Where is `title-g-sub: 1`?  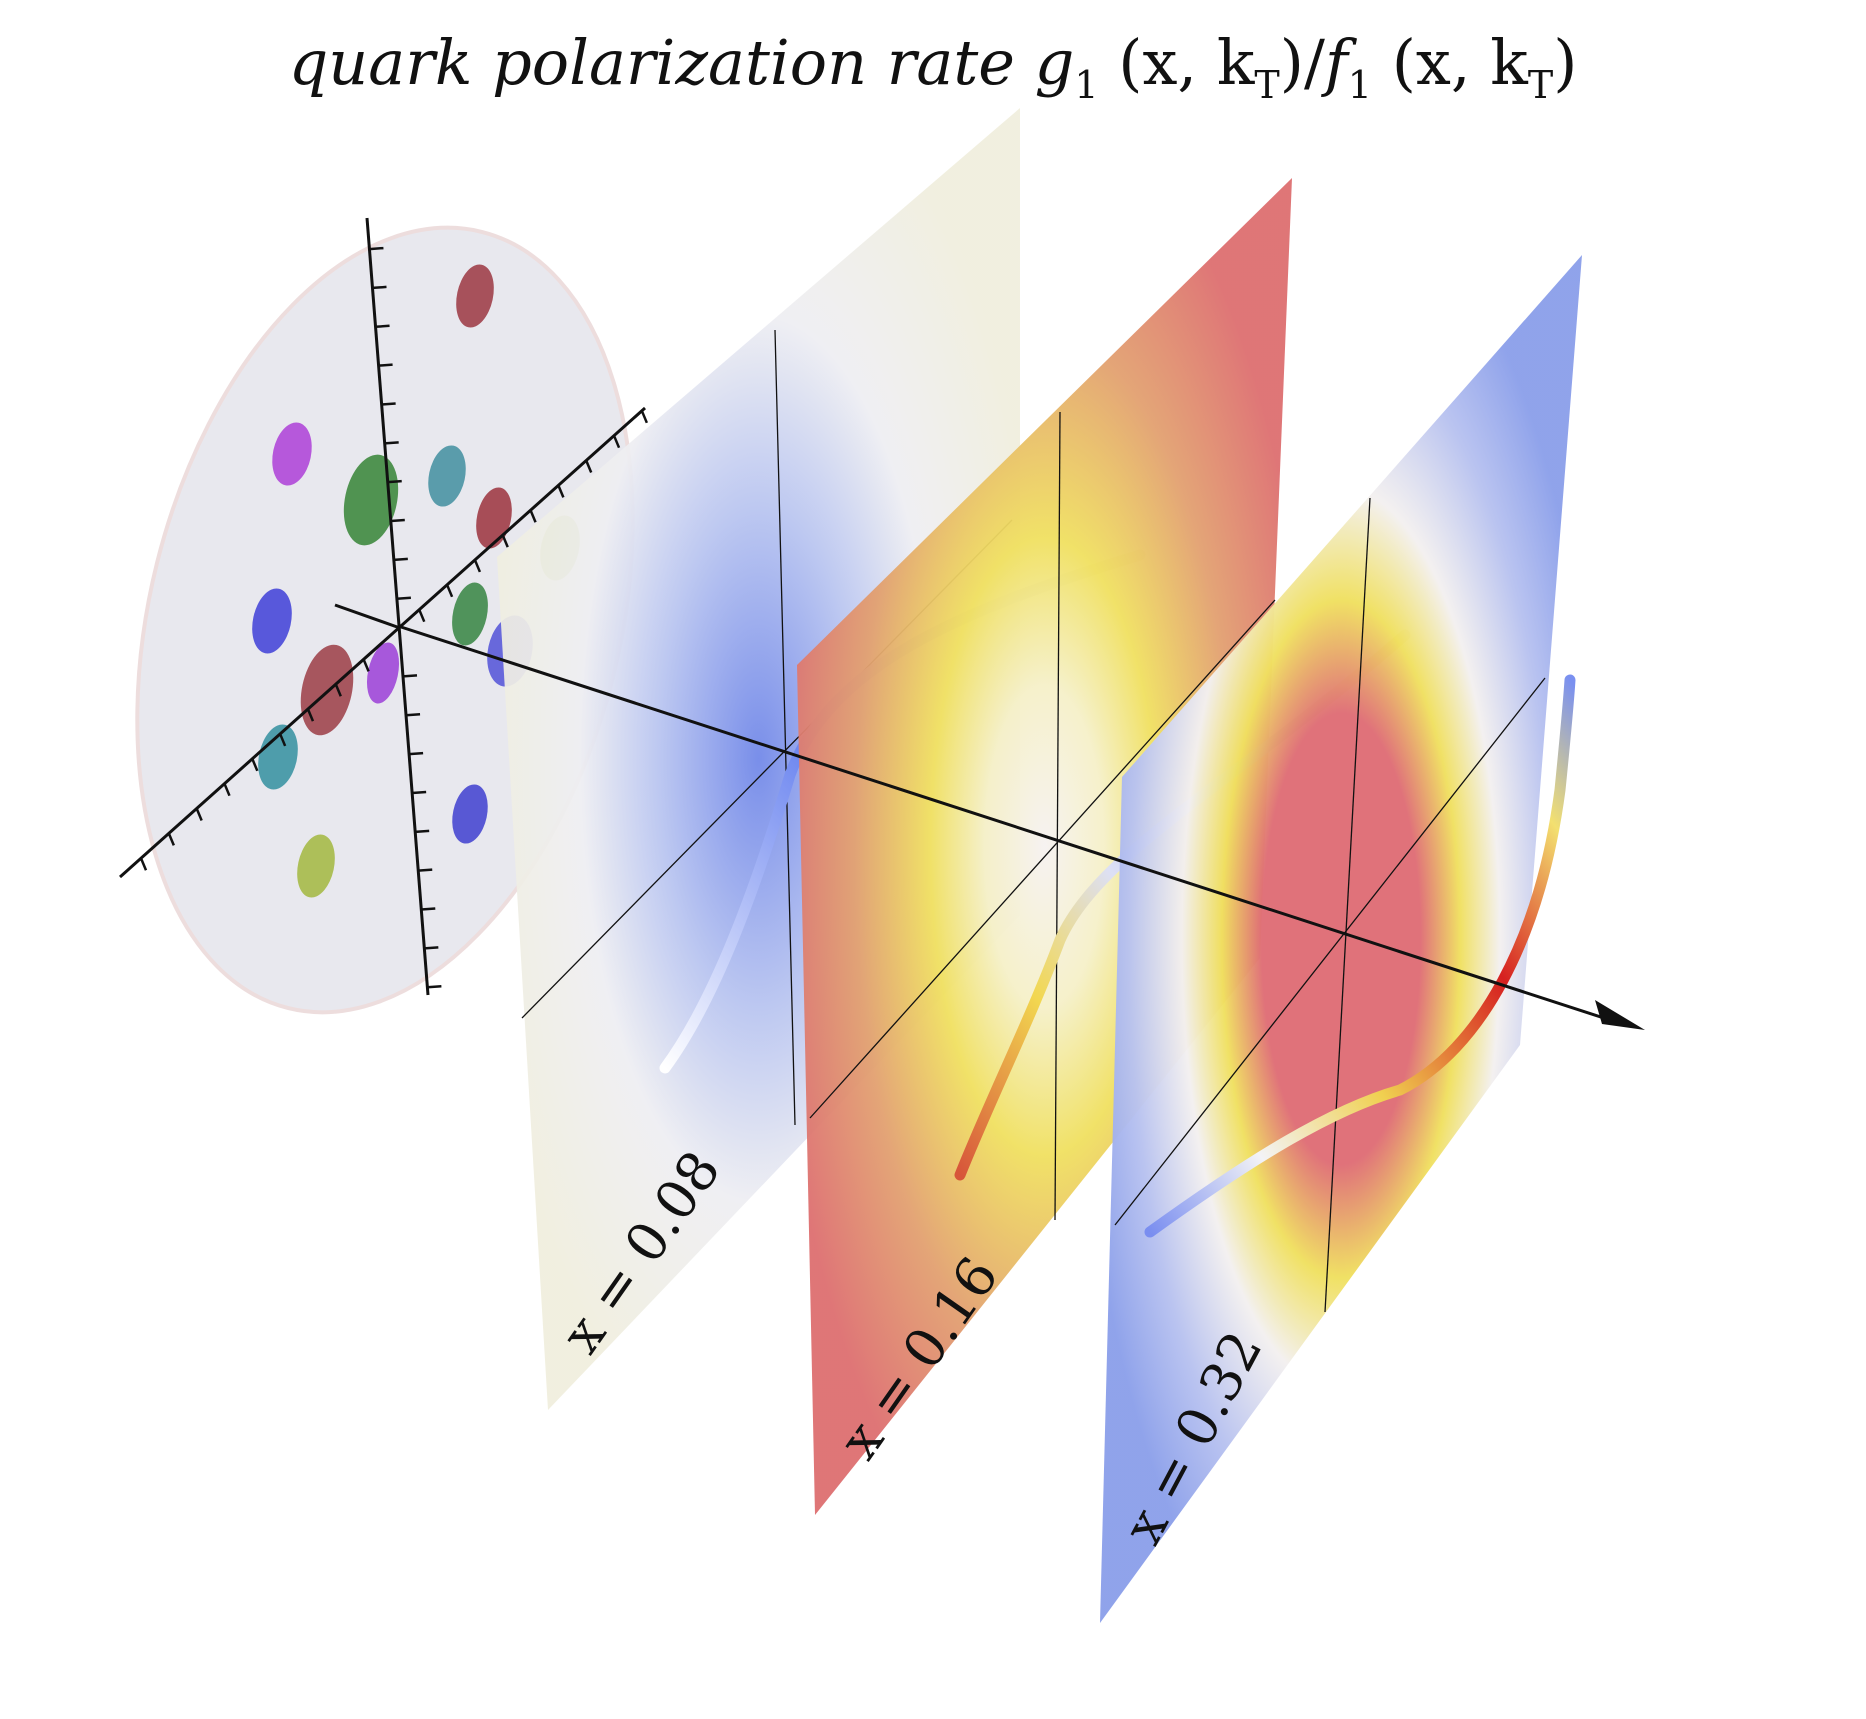
title-g-sub: 1 is located at coordinates (1086, 85).